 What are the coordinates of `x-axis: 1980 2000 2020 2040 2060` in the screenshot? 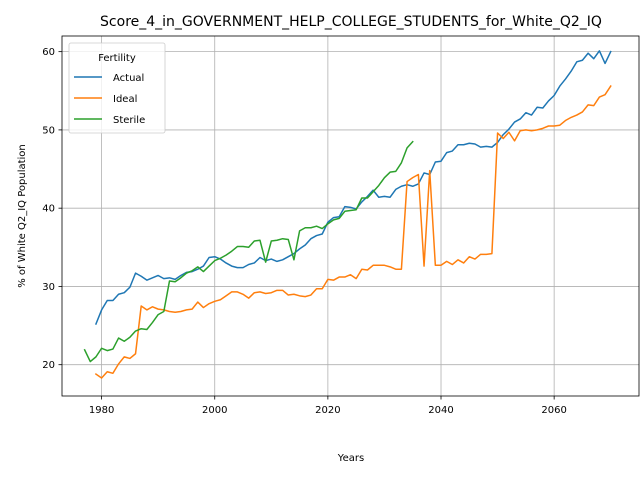 It's located at (328, 406).